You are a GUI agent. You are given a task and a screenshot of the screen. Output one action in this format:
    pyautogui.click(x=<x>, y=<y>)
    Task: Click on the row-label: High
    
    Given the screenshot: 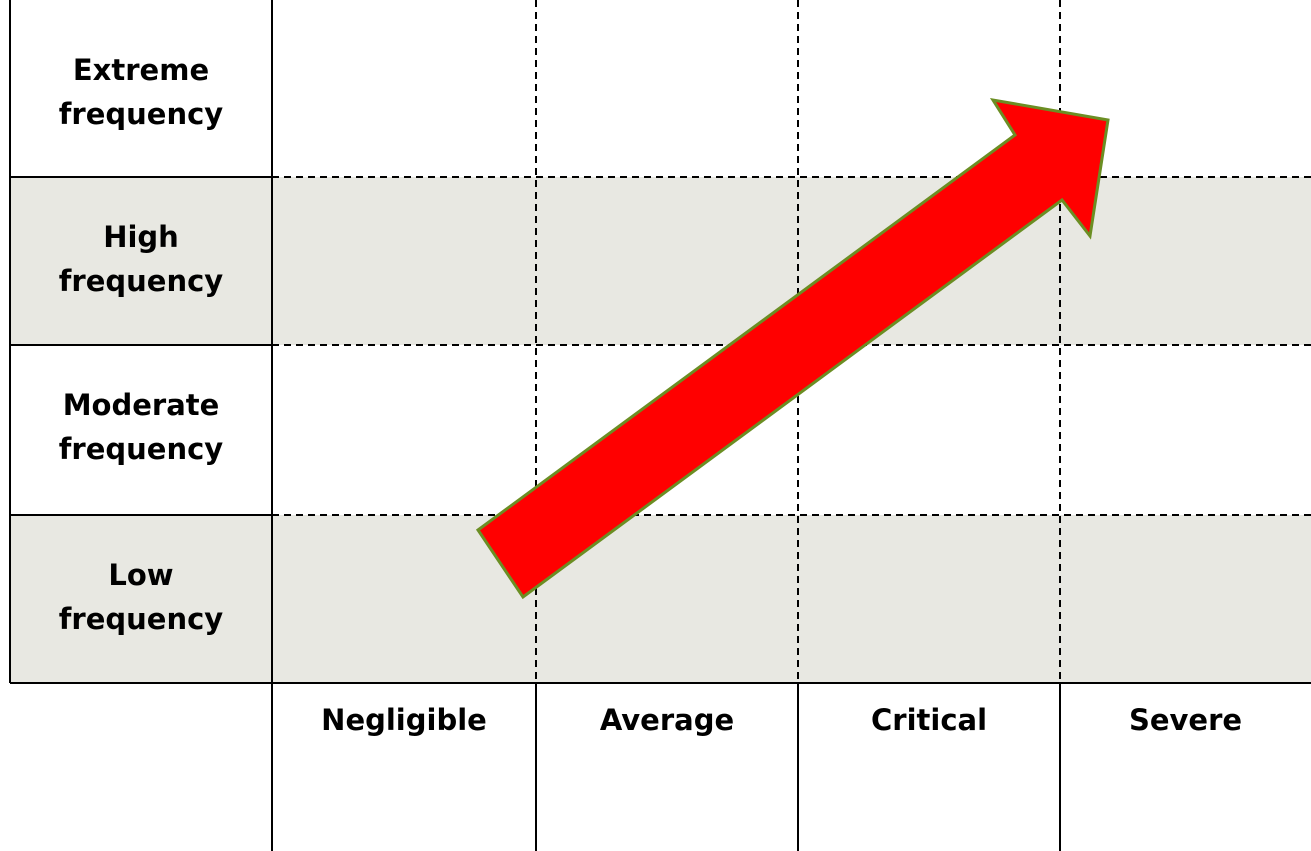 What is the action you would take?
    pyautogui.click(x=141, y=237)
    